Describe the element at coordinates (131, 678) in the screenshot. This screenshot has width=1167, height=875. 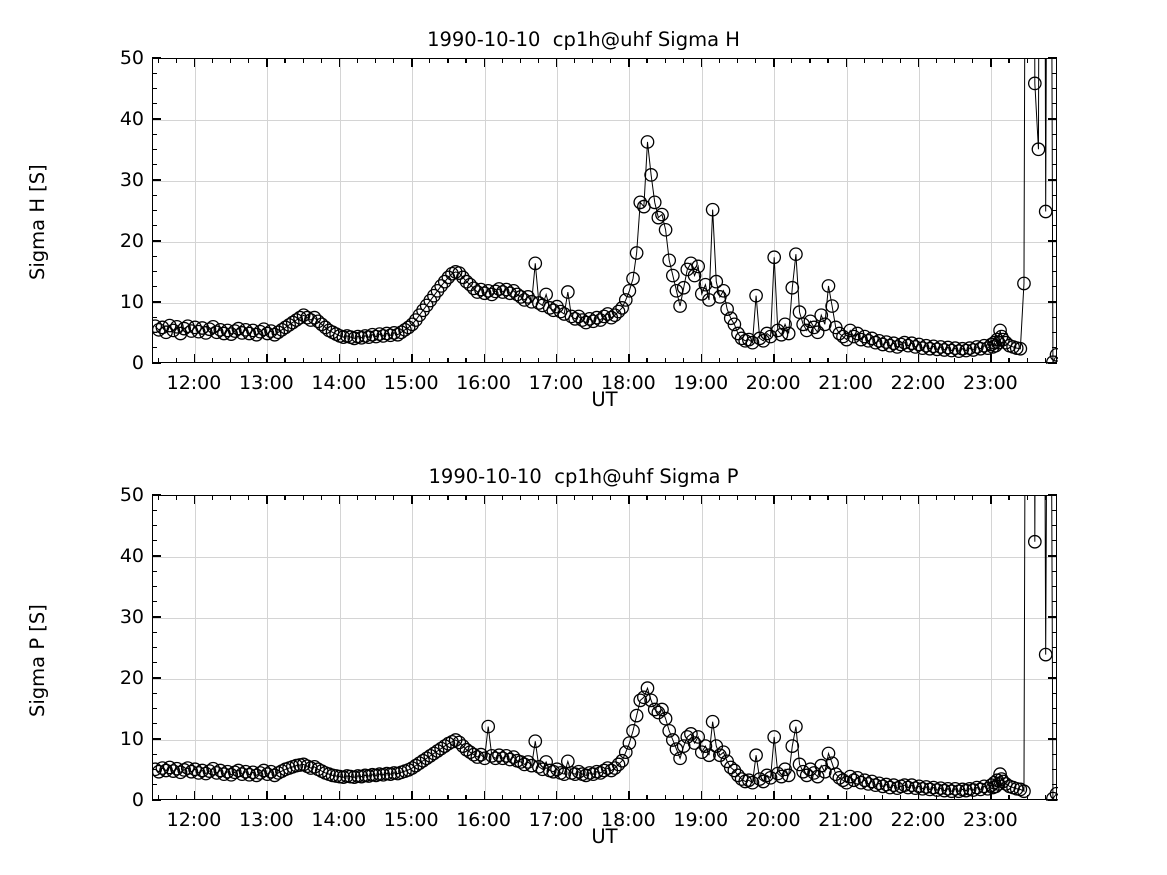
I see `ytick-label: 20` at that location.